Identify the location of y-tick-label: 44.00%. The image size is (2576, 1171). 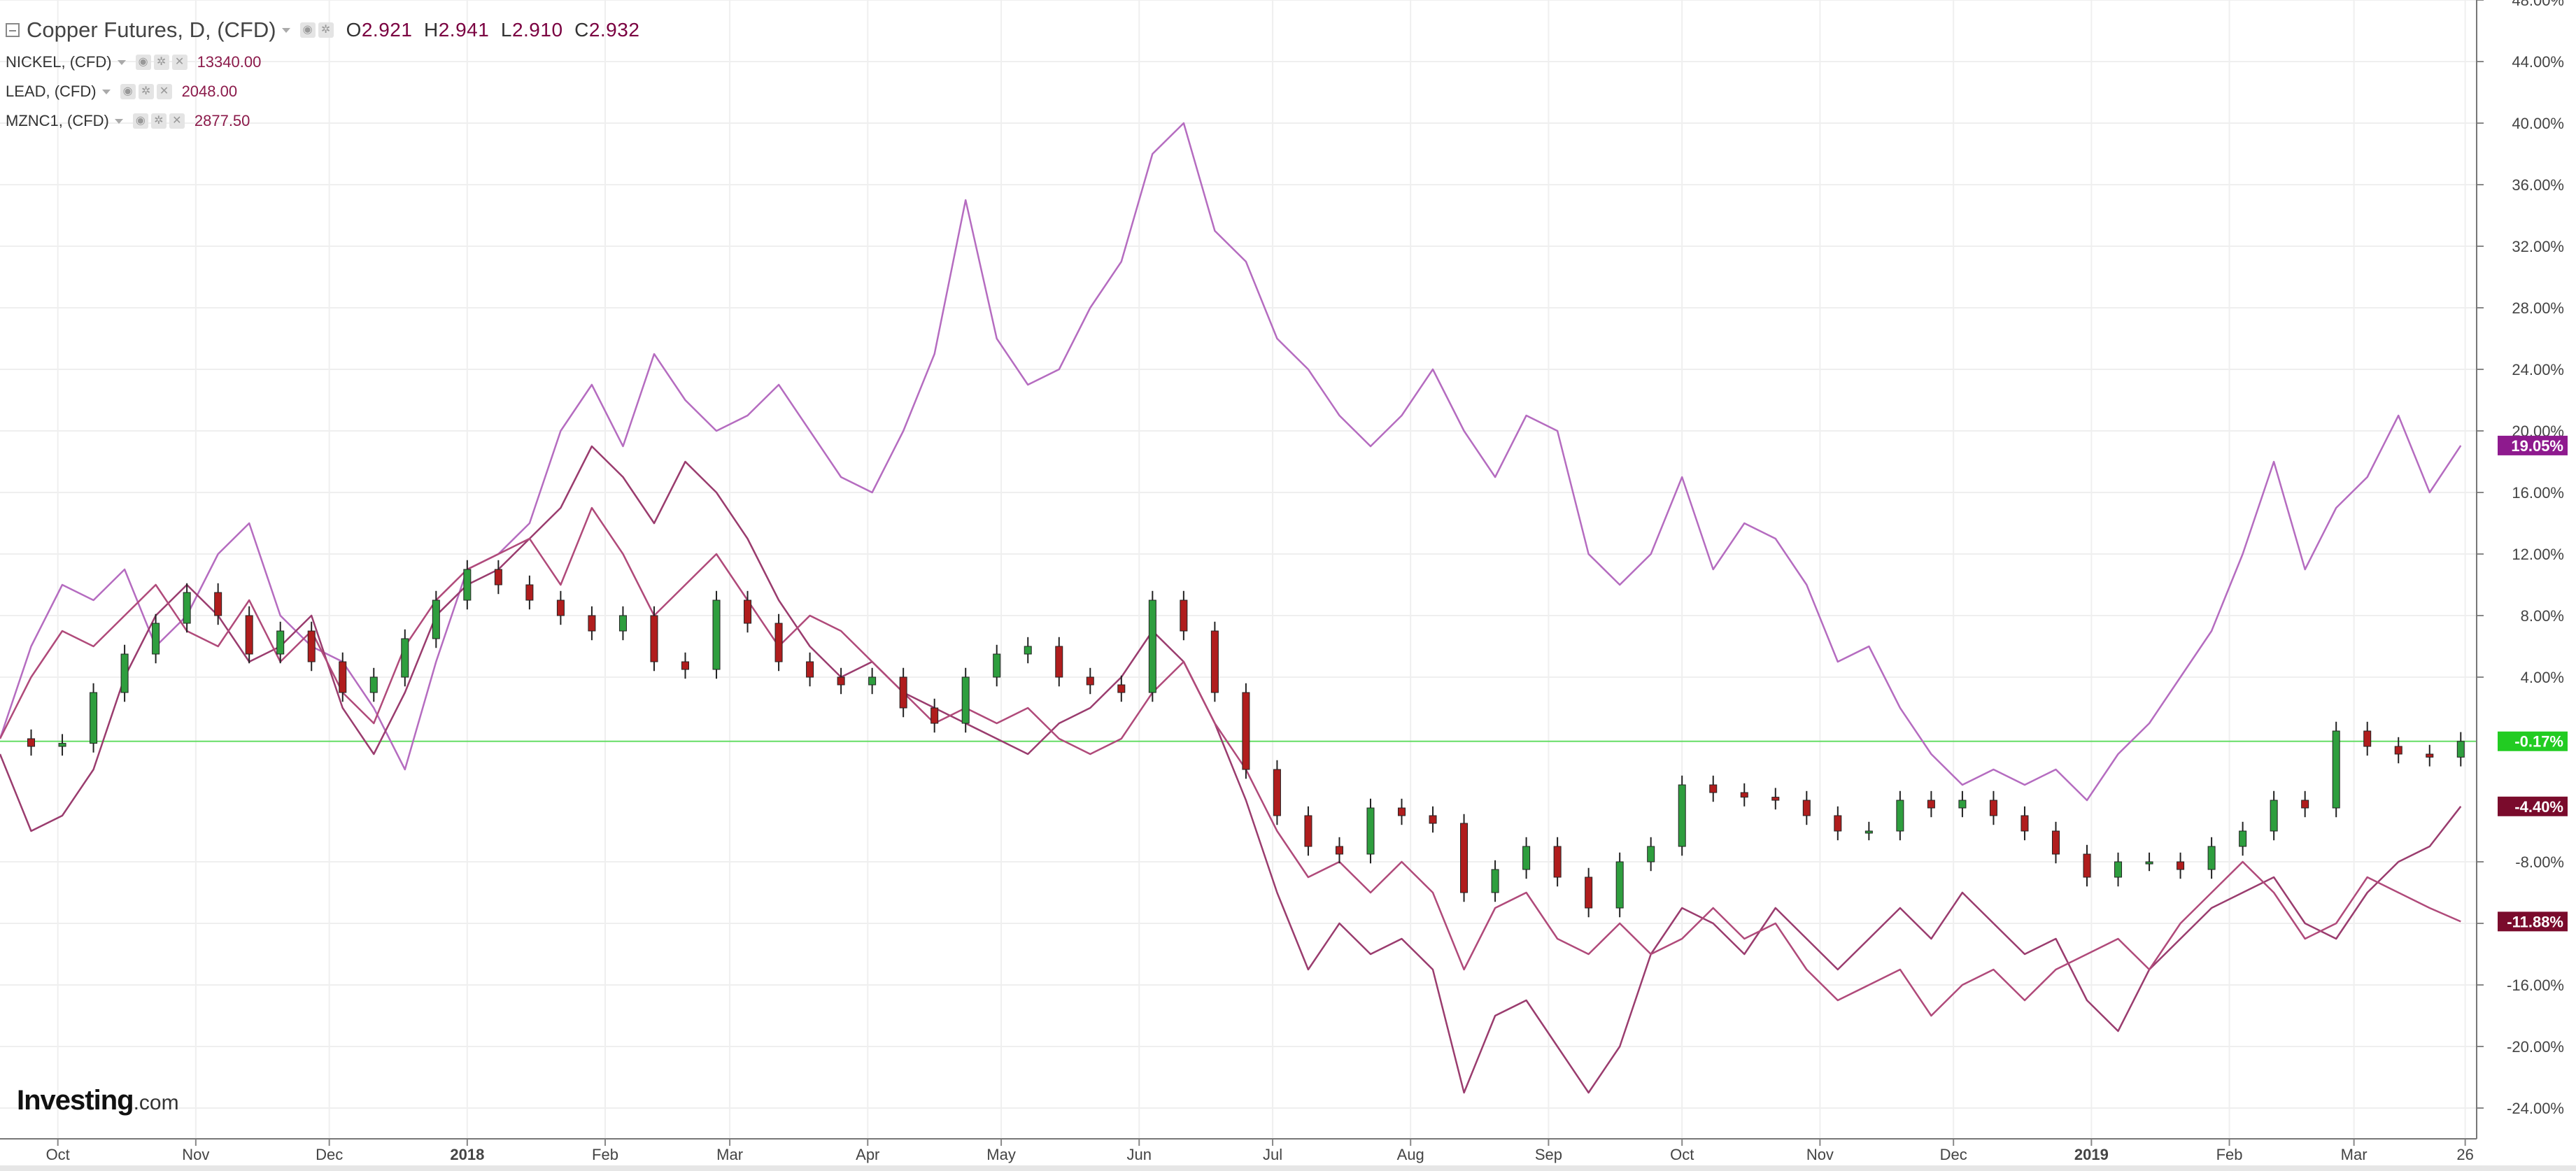
(2538, 62).